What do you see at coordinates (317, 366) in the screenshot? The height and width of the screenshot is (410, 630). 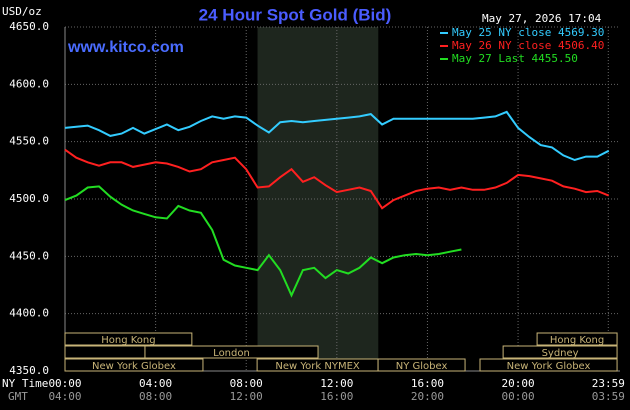 I see `session-label: New York NYMEX` at bounding box center [317, 366].